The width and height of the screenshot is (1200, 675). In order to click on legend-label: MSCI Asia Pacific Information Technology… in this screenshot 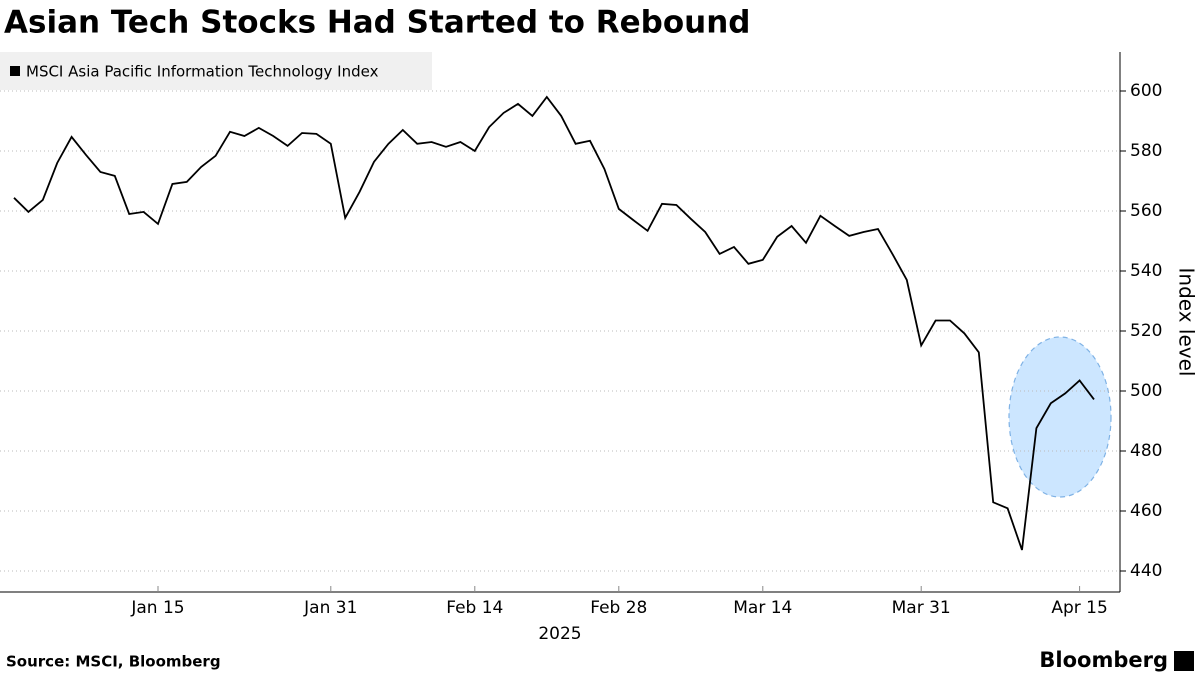, I will do `click(202, 72)`.